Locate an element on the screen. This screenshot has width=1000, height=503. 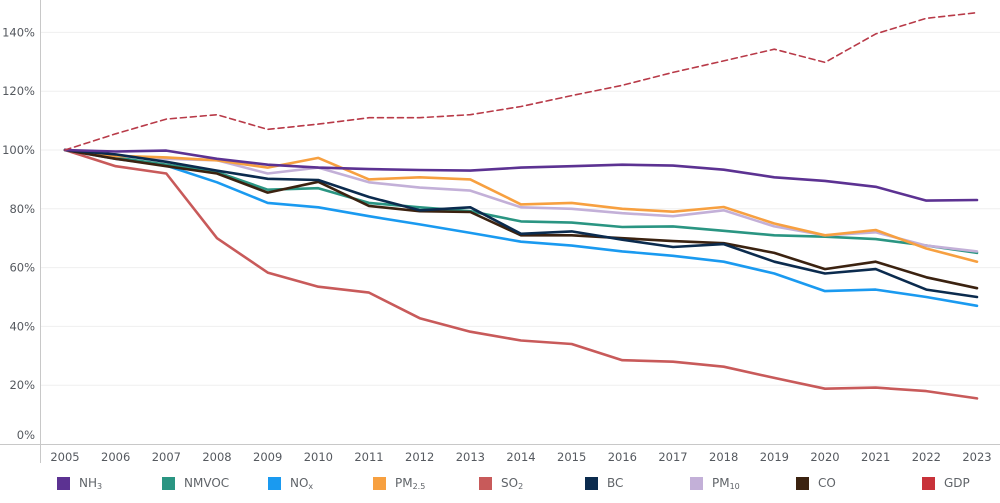
x-tick-label: 2023 is located at coordinates (976, 457).